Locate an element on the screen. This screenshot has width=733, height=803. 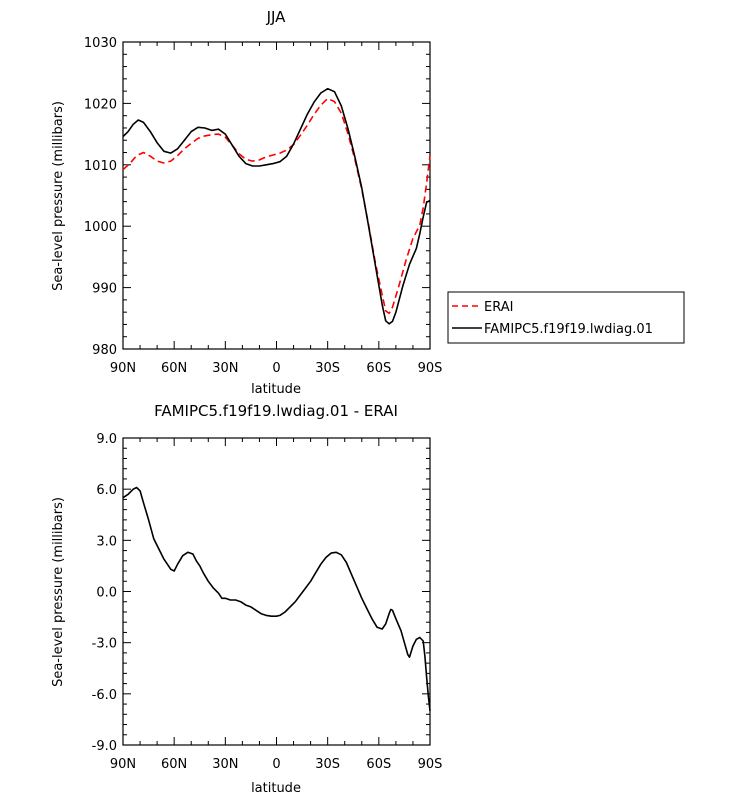
legend-box is located at coordinates (566, 317).